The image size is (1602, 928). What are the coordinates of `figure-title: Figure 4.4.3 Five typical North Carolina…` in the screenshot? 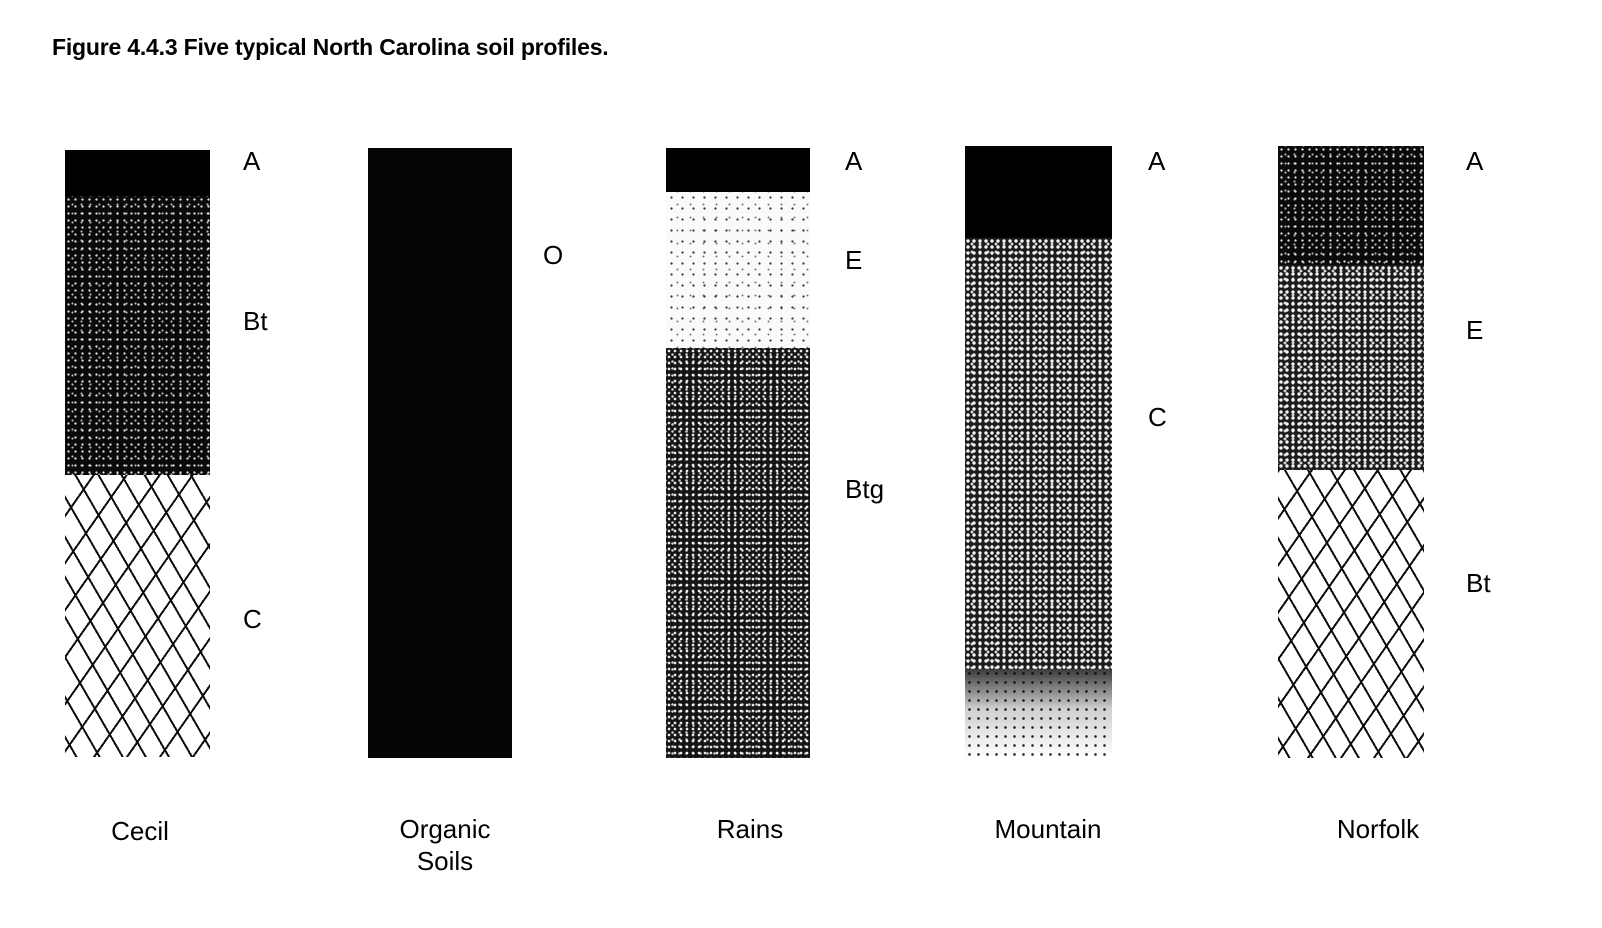 It's located at (330, 47).